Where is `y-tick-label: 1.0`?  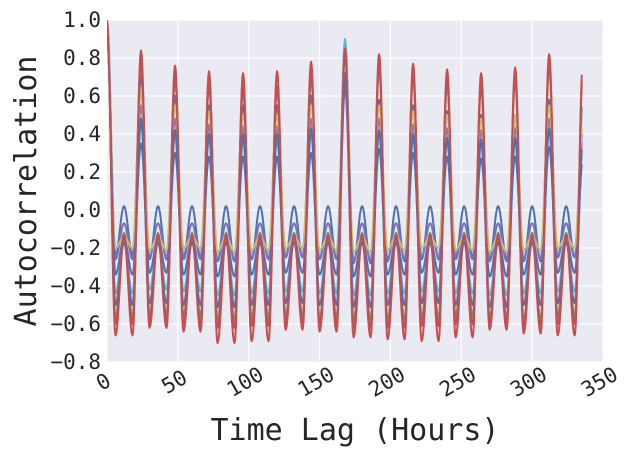
y-tick-label: 1.0 is located at coordinates (82, 20).